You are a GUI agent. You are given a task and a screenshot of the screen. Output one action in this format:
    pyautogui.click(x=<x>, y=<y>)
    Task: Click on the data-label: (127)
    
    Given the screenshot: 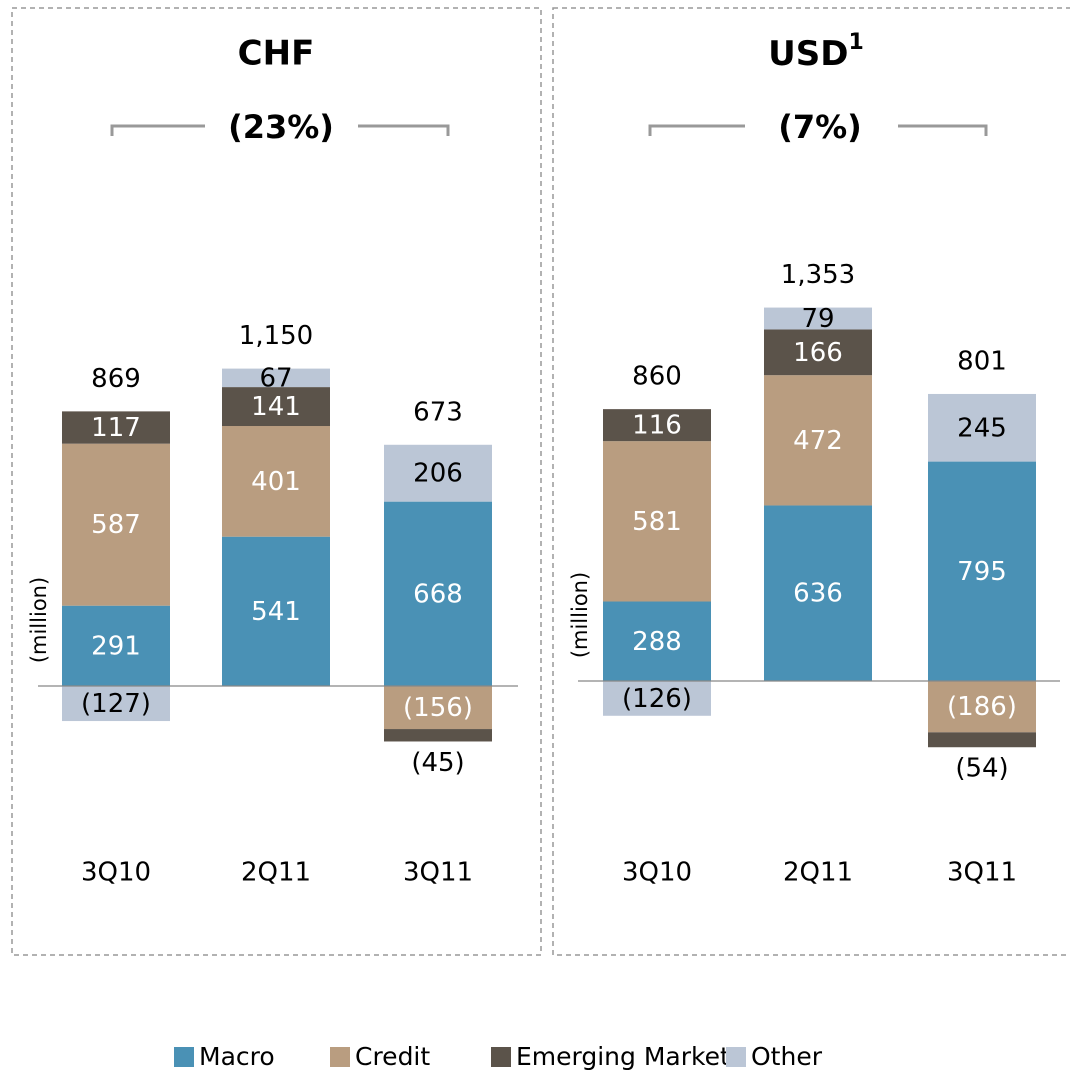 What is the action you would take?
    pyautogui.click(x=116, y=704)
    